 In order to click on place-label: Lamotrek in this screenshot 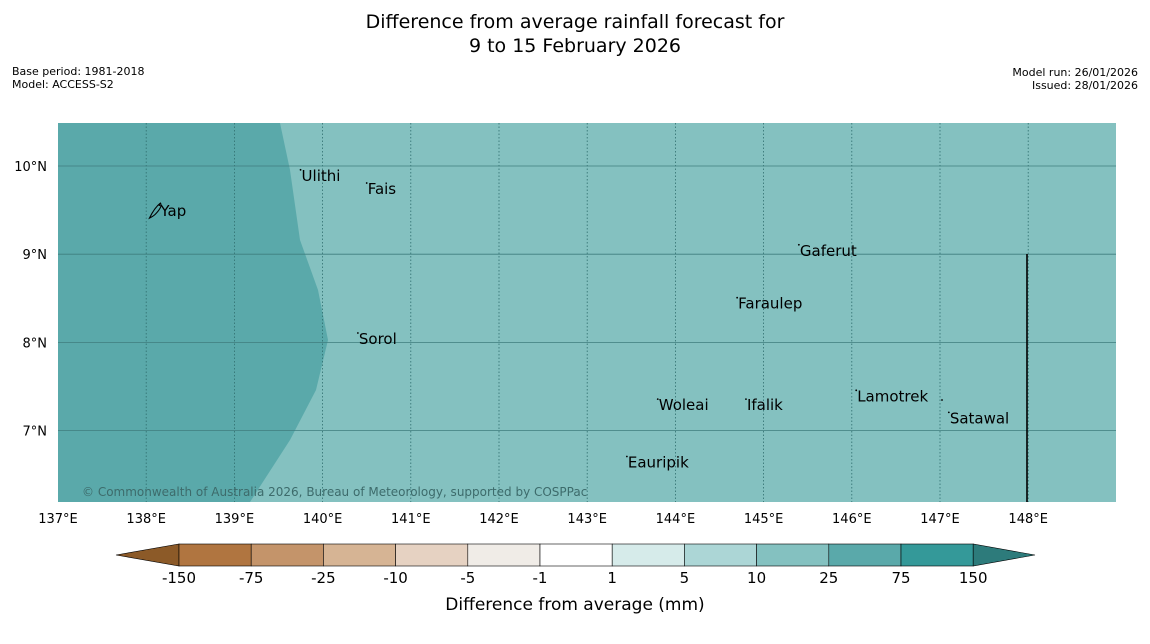, I will do `click(892, 396)`.